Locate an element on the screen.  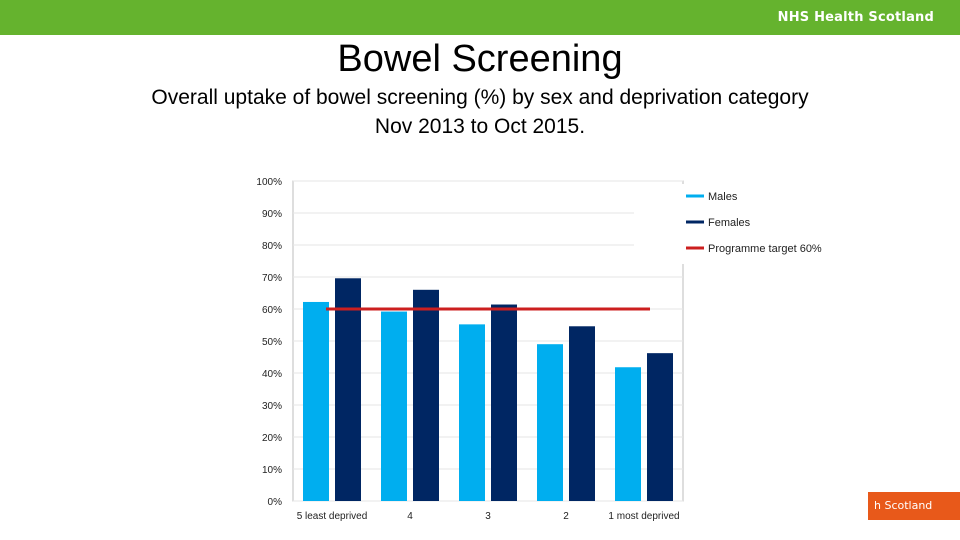
subtitle-line-2: Nov 2013 to Oct 2015. is located at coordinates (480, 126).